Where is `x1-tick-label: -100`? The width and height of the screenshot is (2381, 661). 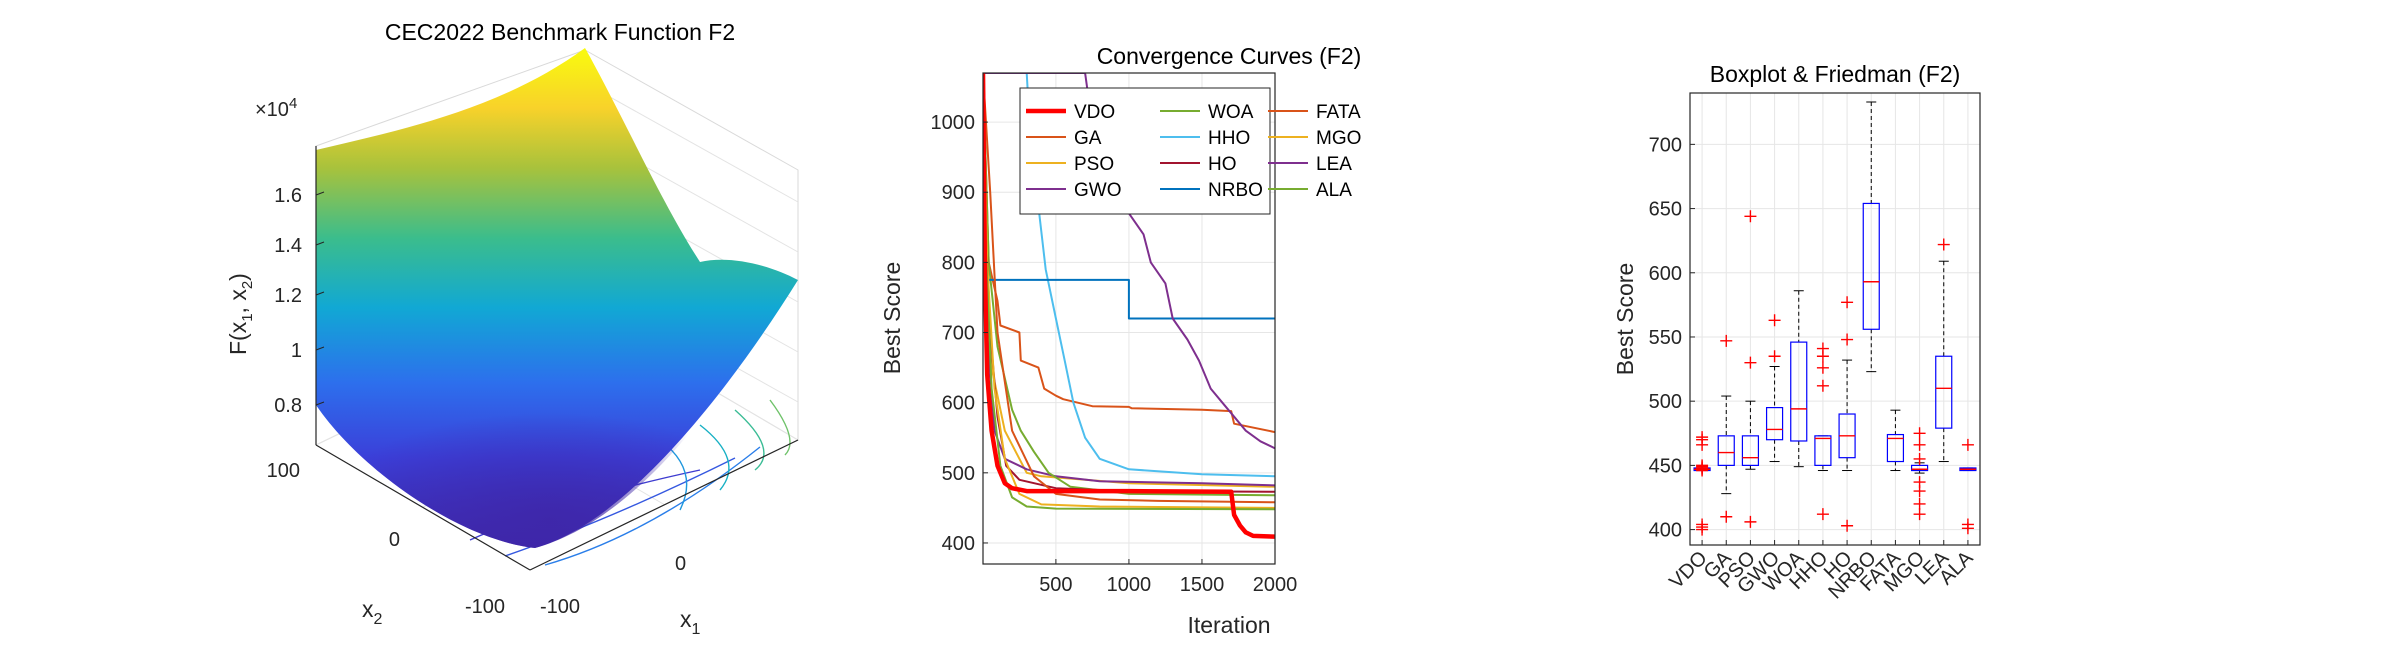 x1-tick-label: -100 is located at coordinates (560, 607).